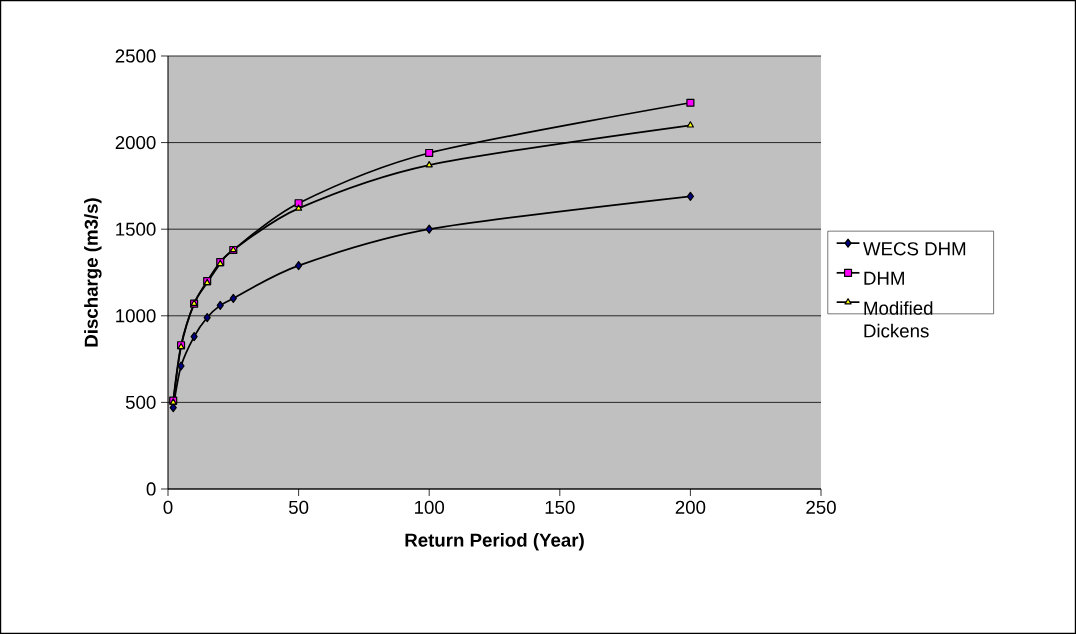  Describe the element at coordinates (151, 489) in the screenshot. I see `y-tick-label: 0` at that location.